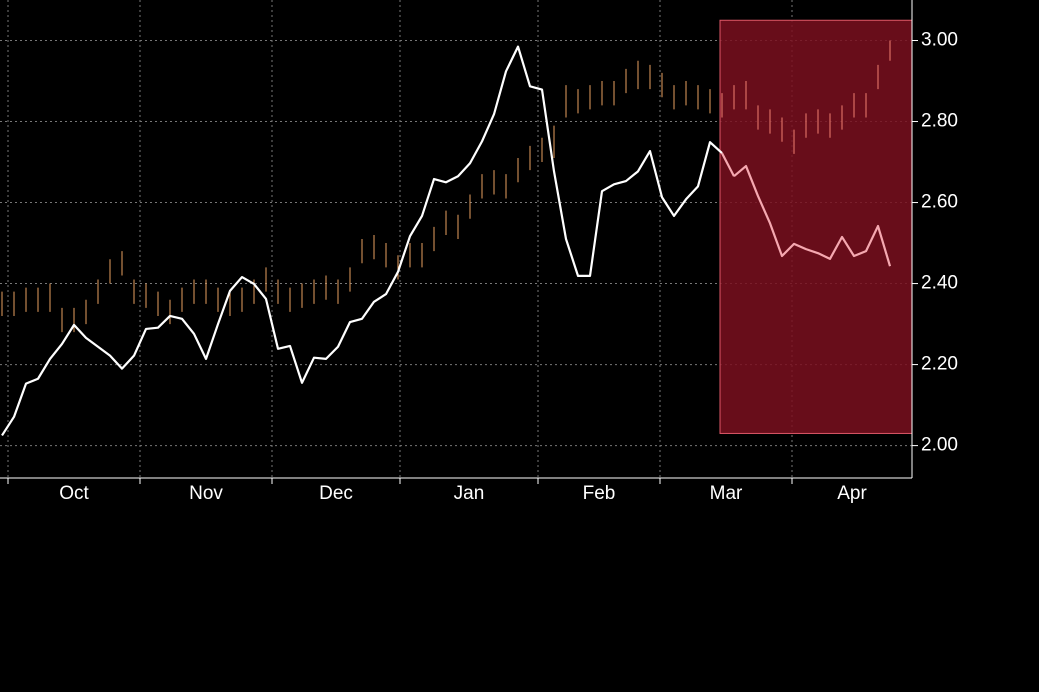 The width and height of the screenshot is (1039, 692). I want to click on x-tick-label: Dec, so click(336, 493).